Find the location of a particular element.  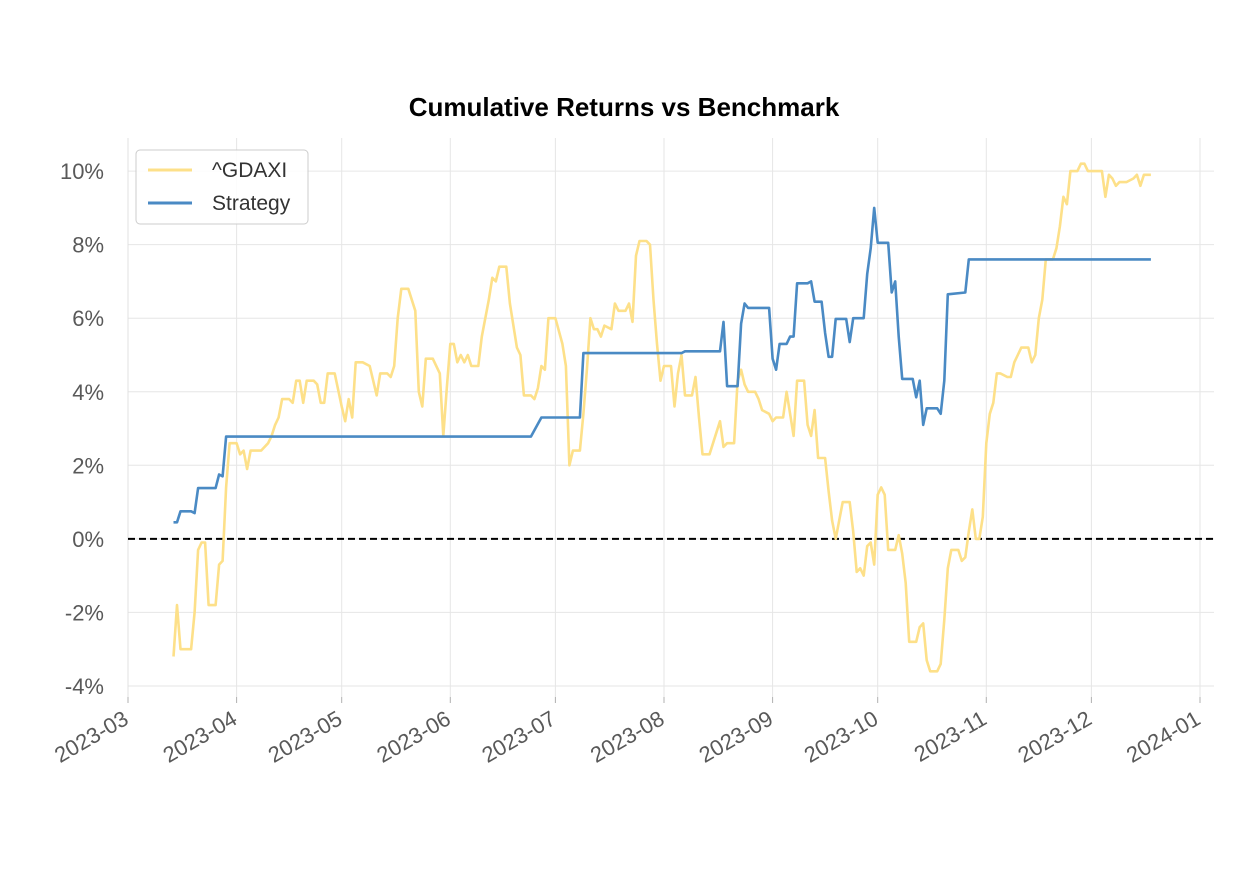

x-tick-label: 2024-01 is located at coordinates (1163, 737).